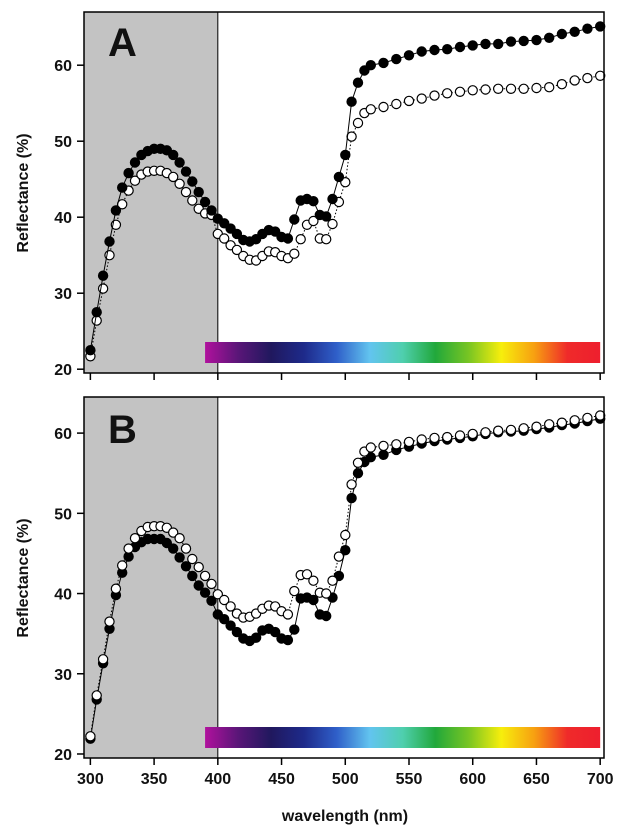 This screenshot has width=619, height=831. What do you see at coordinates (63, 370) in the screenshot?
I see `y-tick-label: 20` at bounding box center [63, 370].